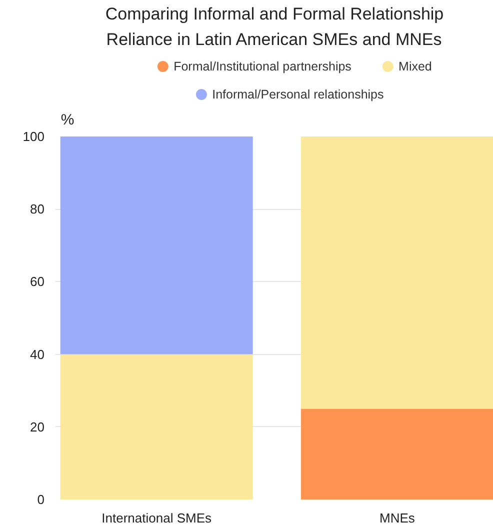 The image size is (493, 528). I want to click on x-tick-label: International SMEs, so click(157, 518).